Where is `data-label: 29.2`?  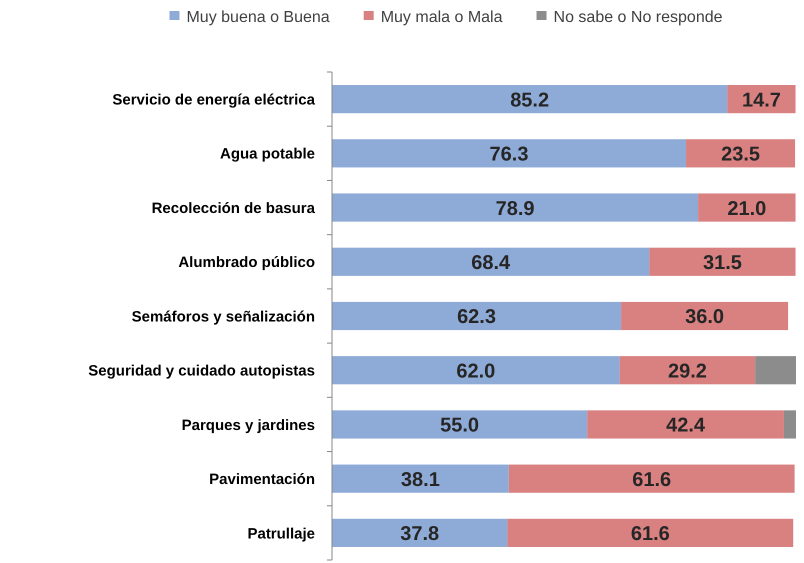 data-label: 29.2 is located at coordinates (687, 371).